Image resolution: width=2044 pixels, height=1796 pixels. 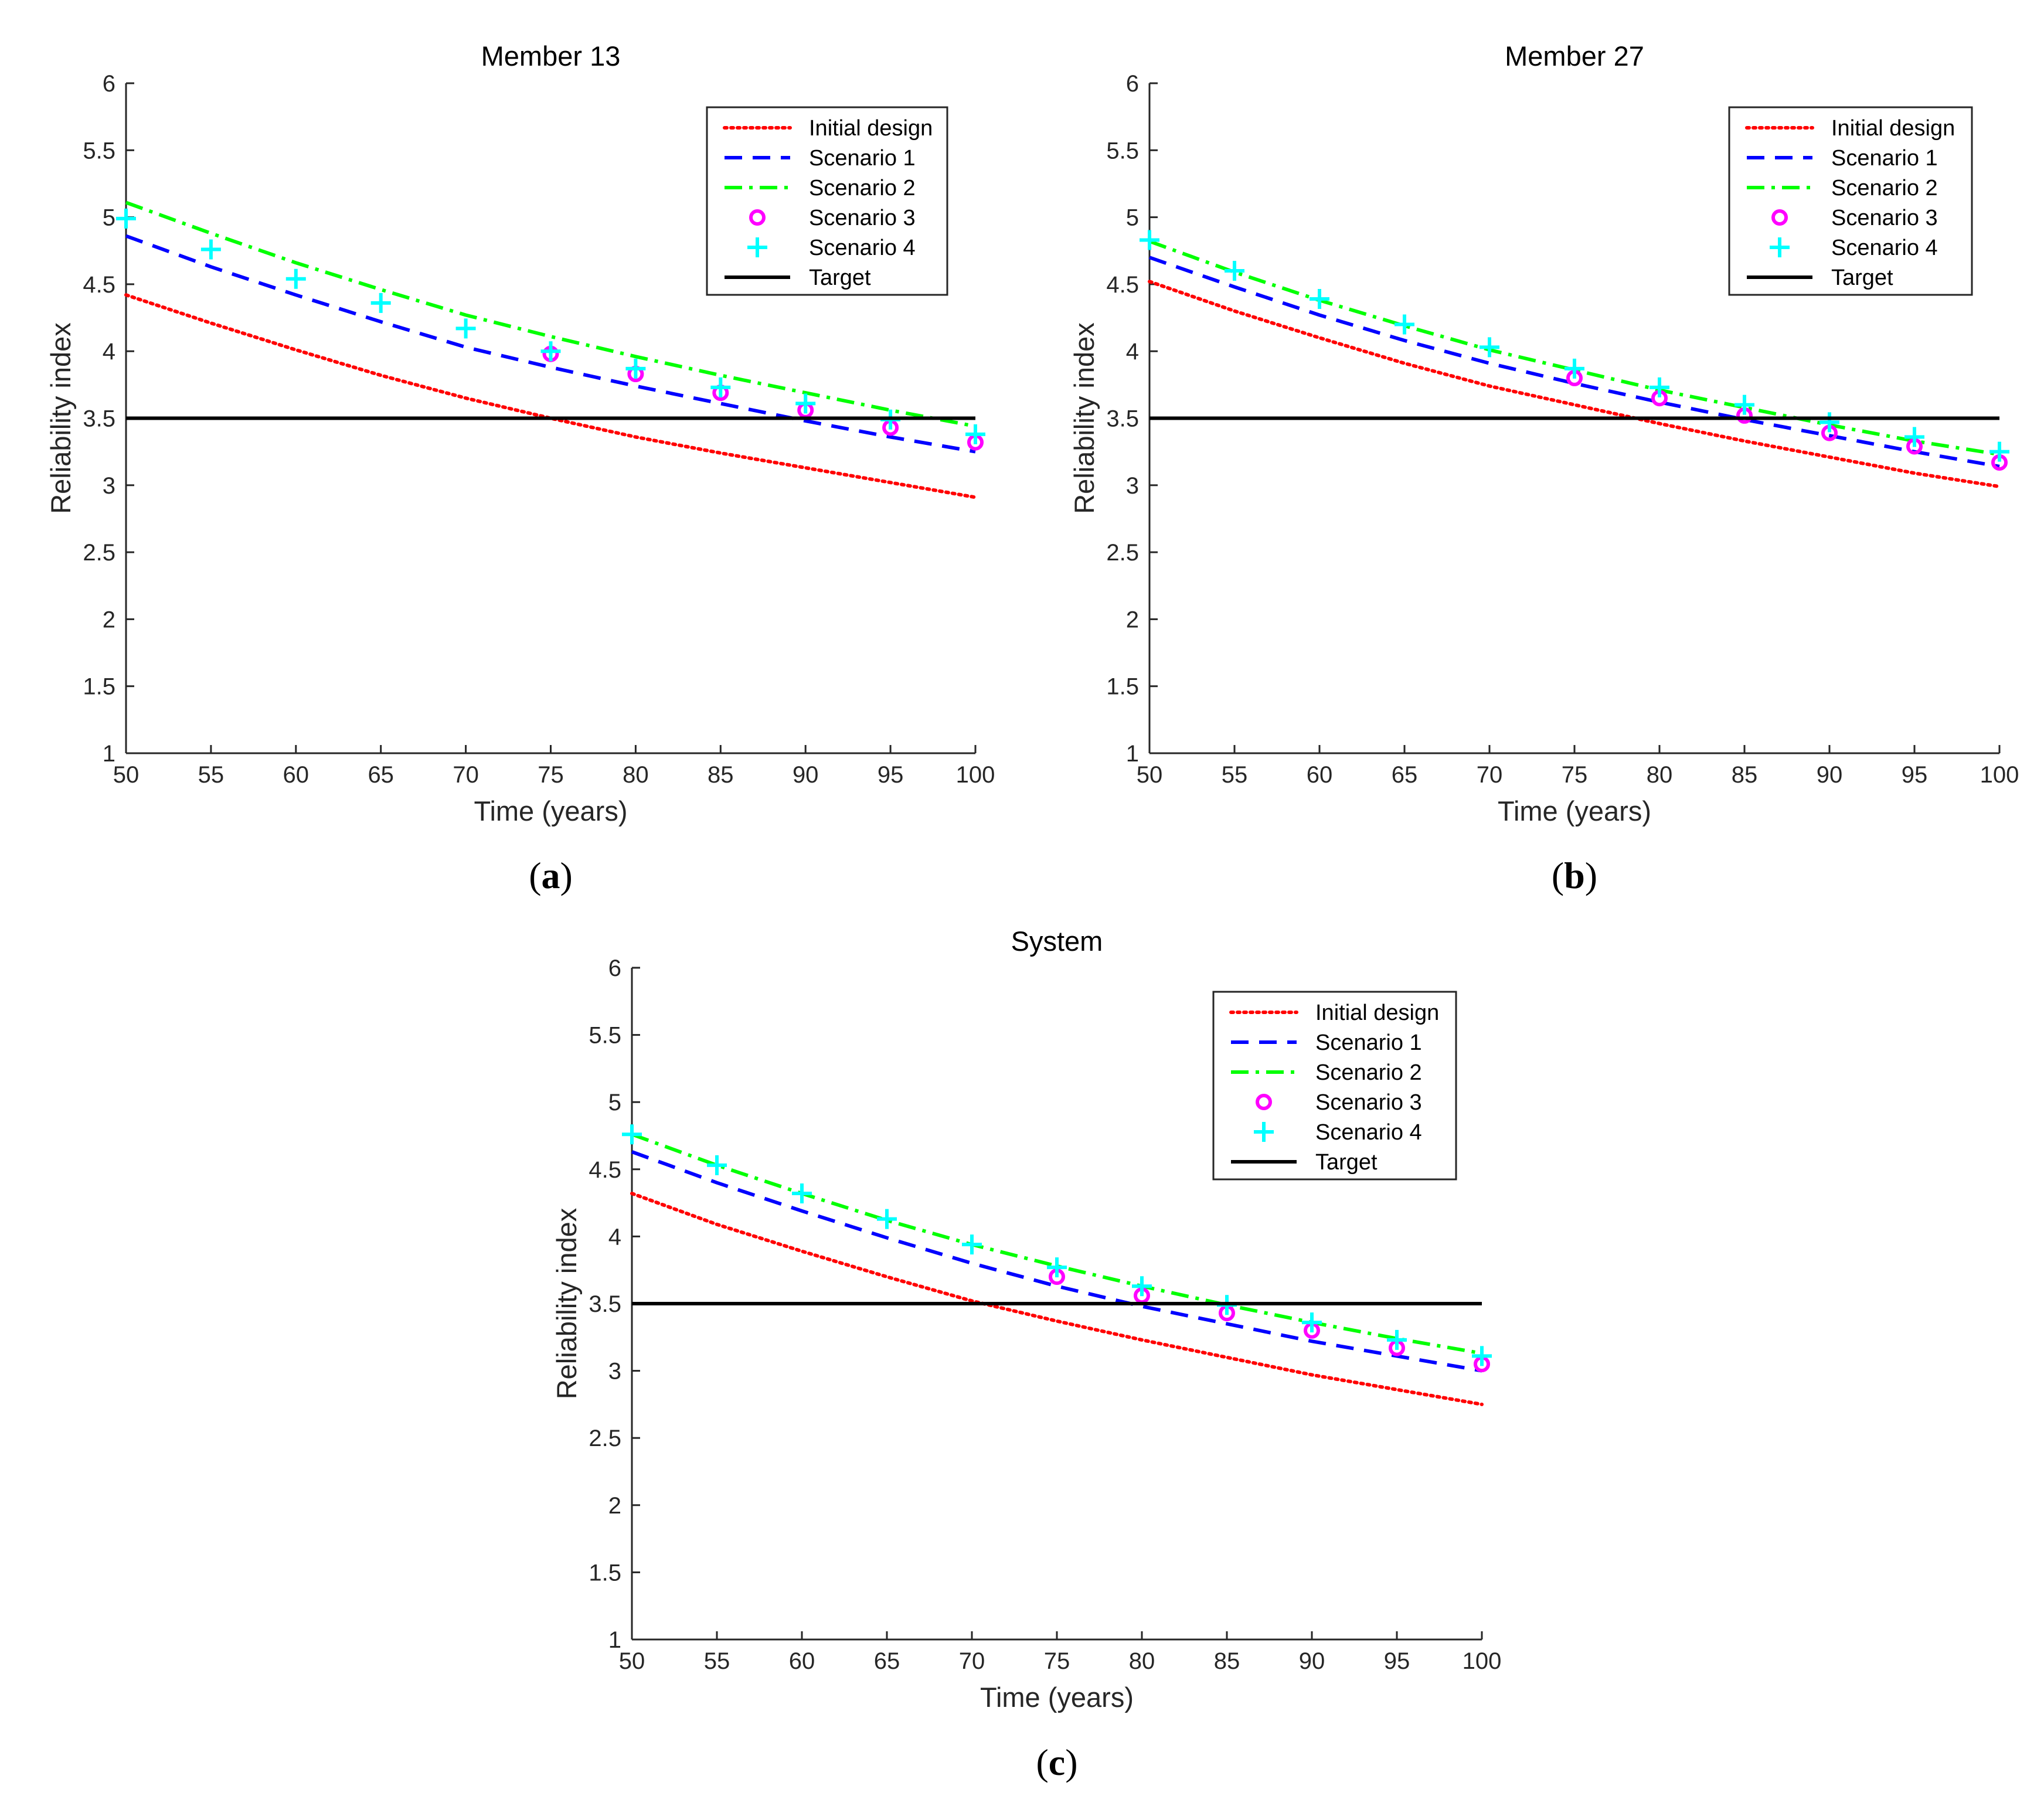 I want to click on chart-b-legend-item-scenario-4-marker, so click(x=1780, y=247).